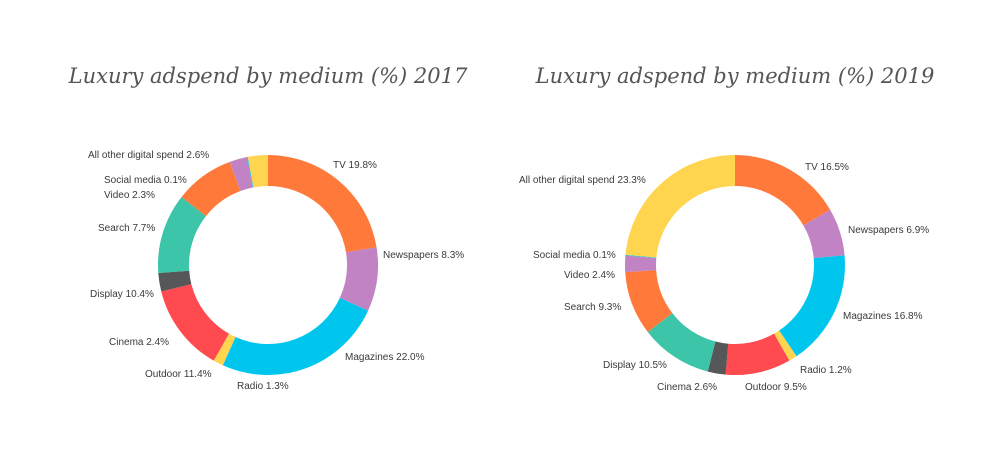  I want to click on slice-label-radio: Radio 1.2%, so click(826, 370).